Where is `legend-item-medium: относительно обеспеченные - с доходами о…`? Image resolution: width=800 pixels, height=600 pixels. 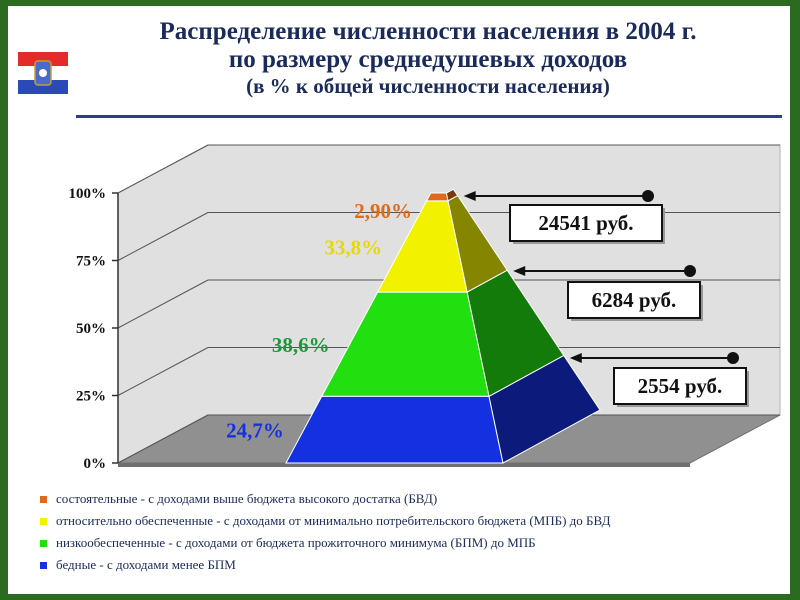
legend-item-medium: относительно обеспеченные - с доходами о… is located at coordinates (410, 521).